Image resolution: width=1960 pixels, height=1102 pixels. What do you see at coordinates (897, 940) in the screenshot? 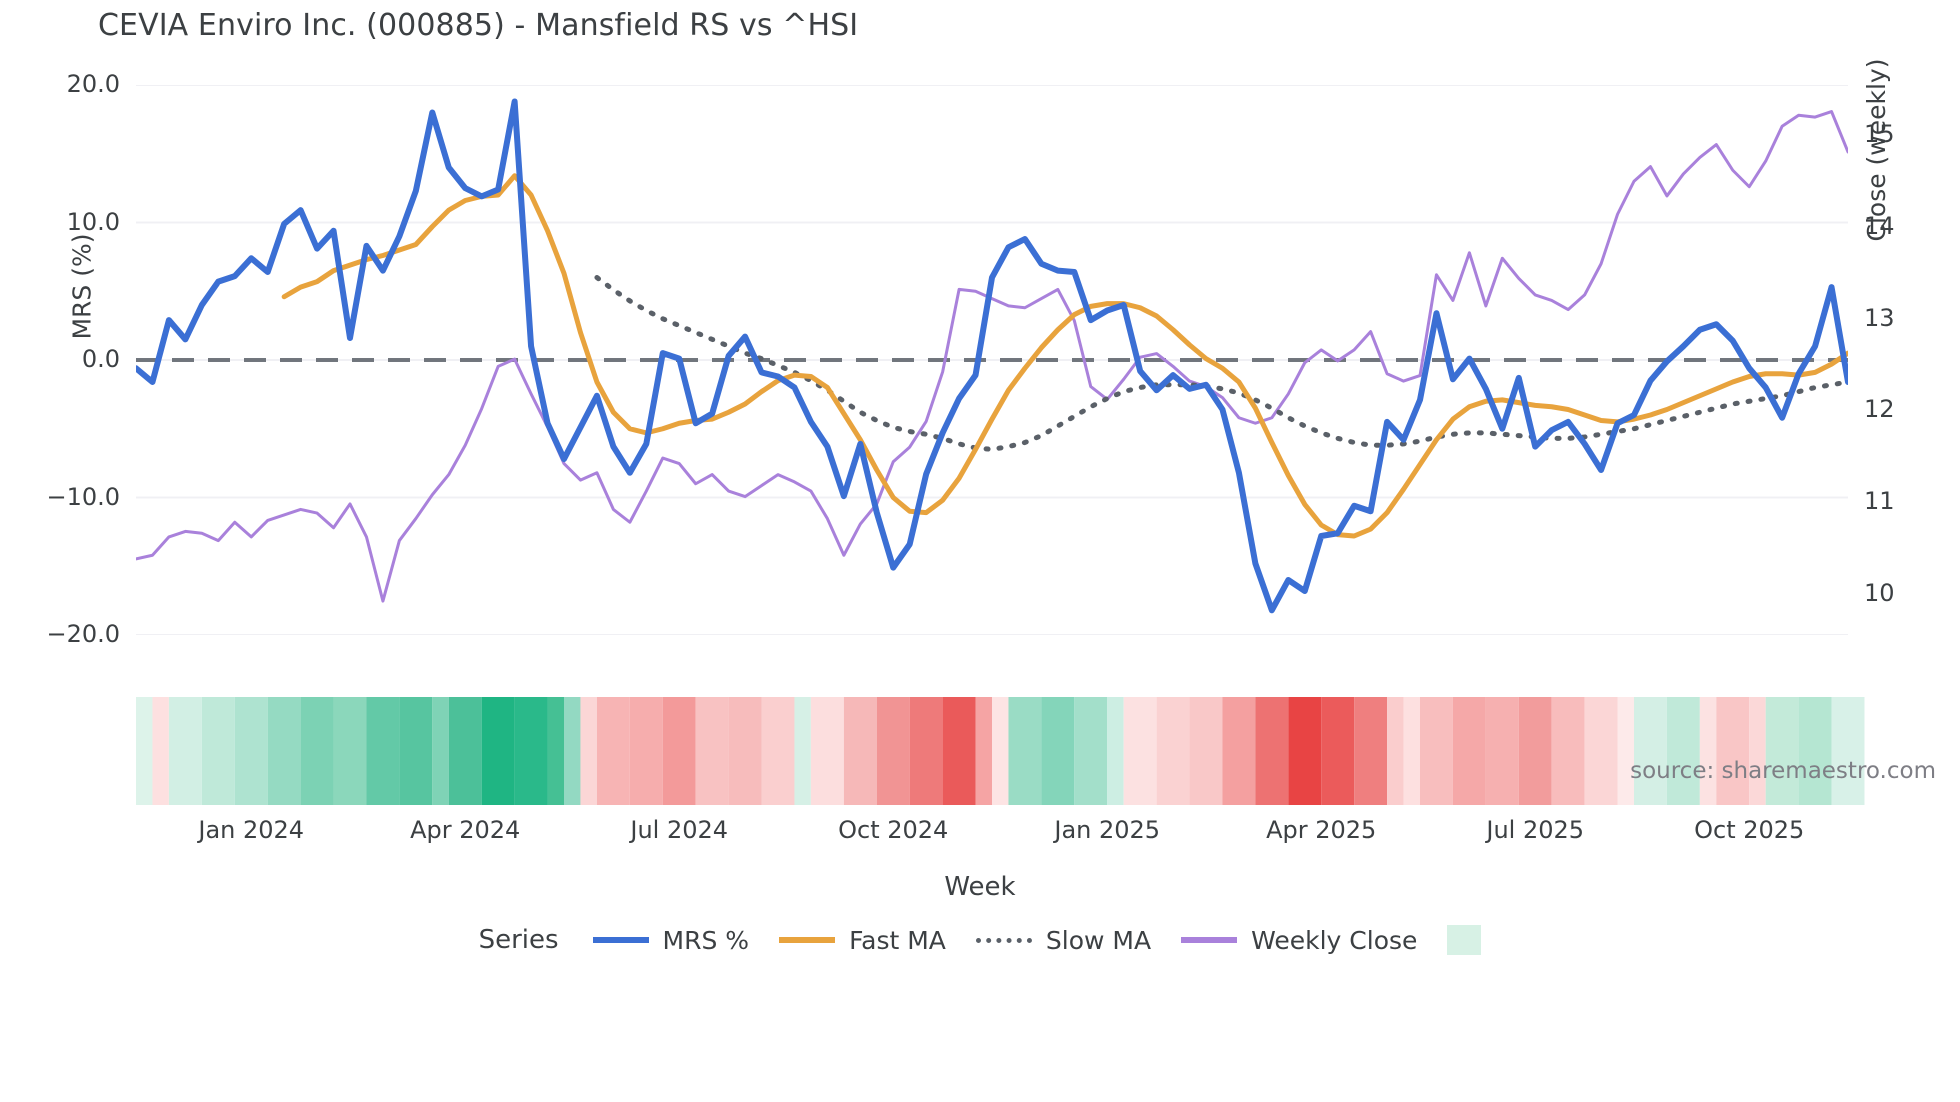
I see `legend-item-label: Fast MA` at bounding box center [897, 940].